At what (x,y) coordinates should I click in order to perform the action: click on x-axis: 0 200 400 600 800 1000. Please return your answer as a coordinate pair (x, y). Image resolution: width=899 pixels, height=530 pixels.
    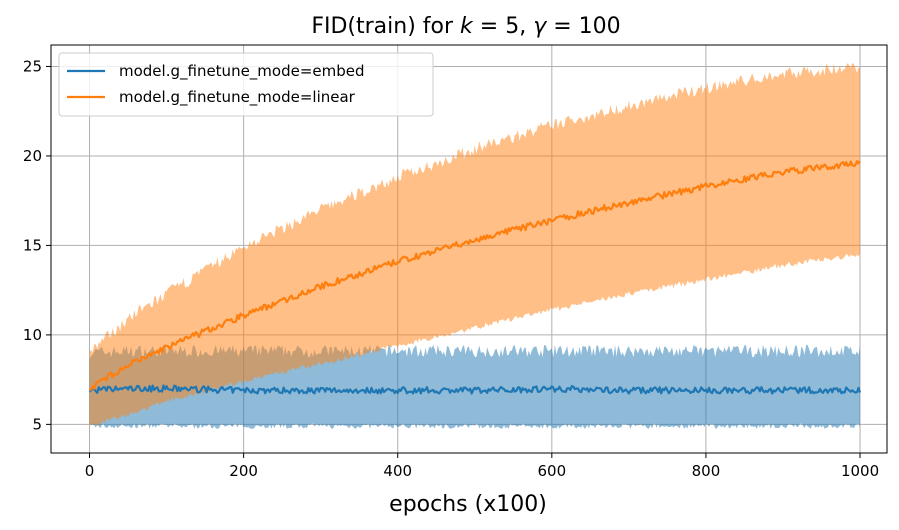
    Looking at the image, I should click on (482, 466).